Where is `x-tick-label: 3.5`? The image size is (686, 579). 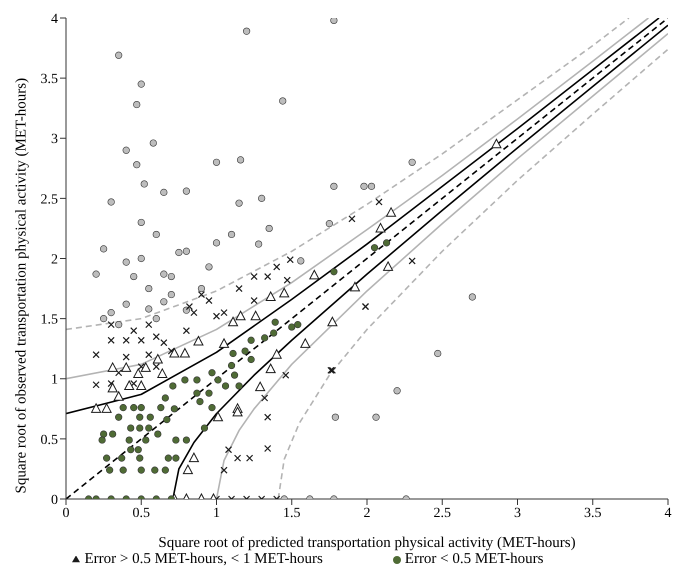 x-tick-label: 3.5 is located at coordinates (593, 513).